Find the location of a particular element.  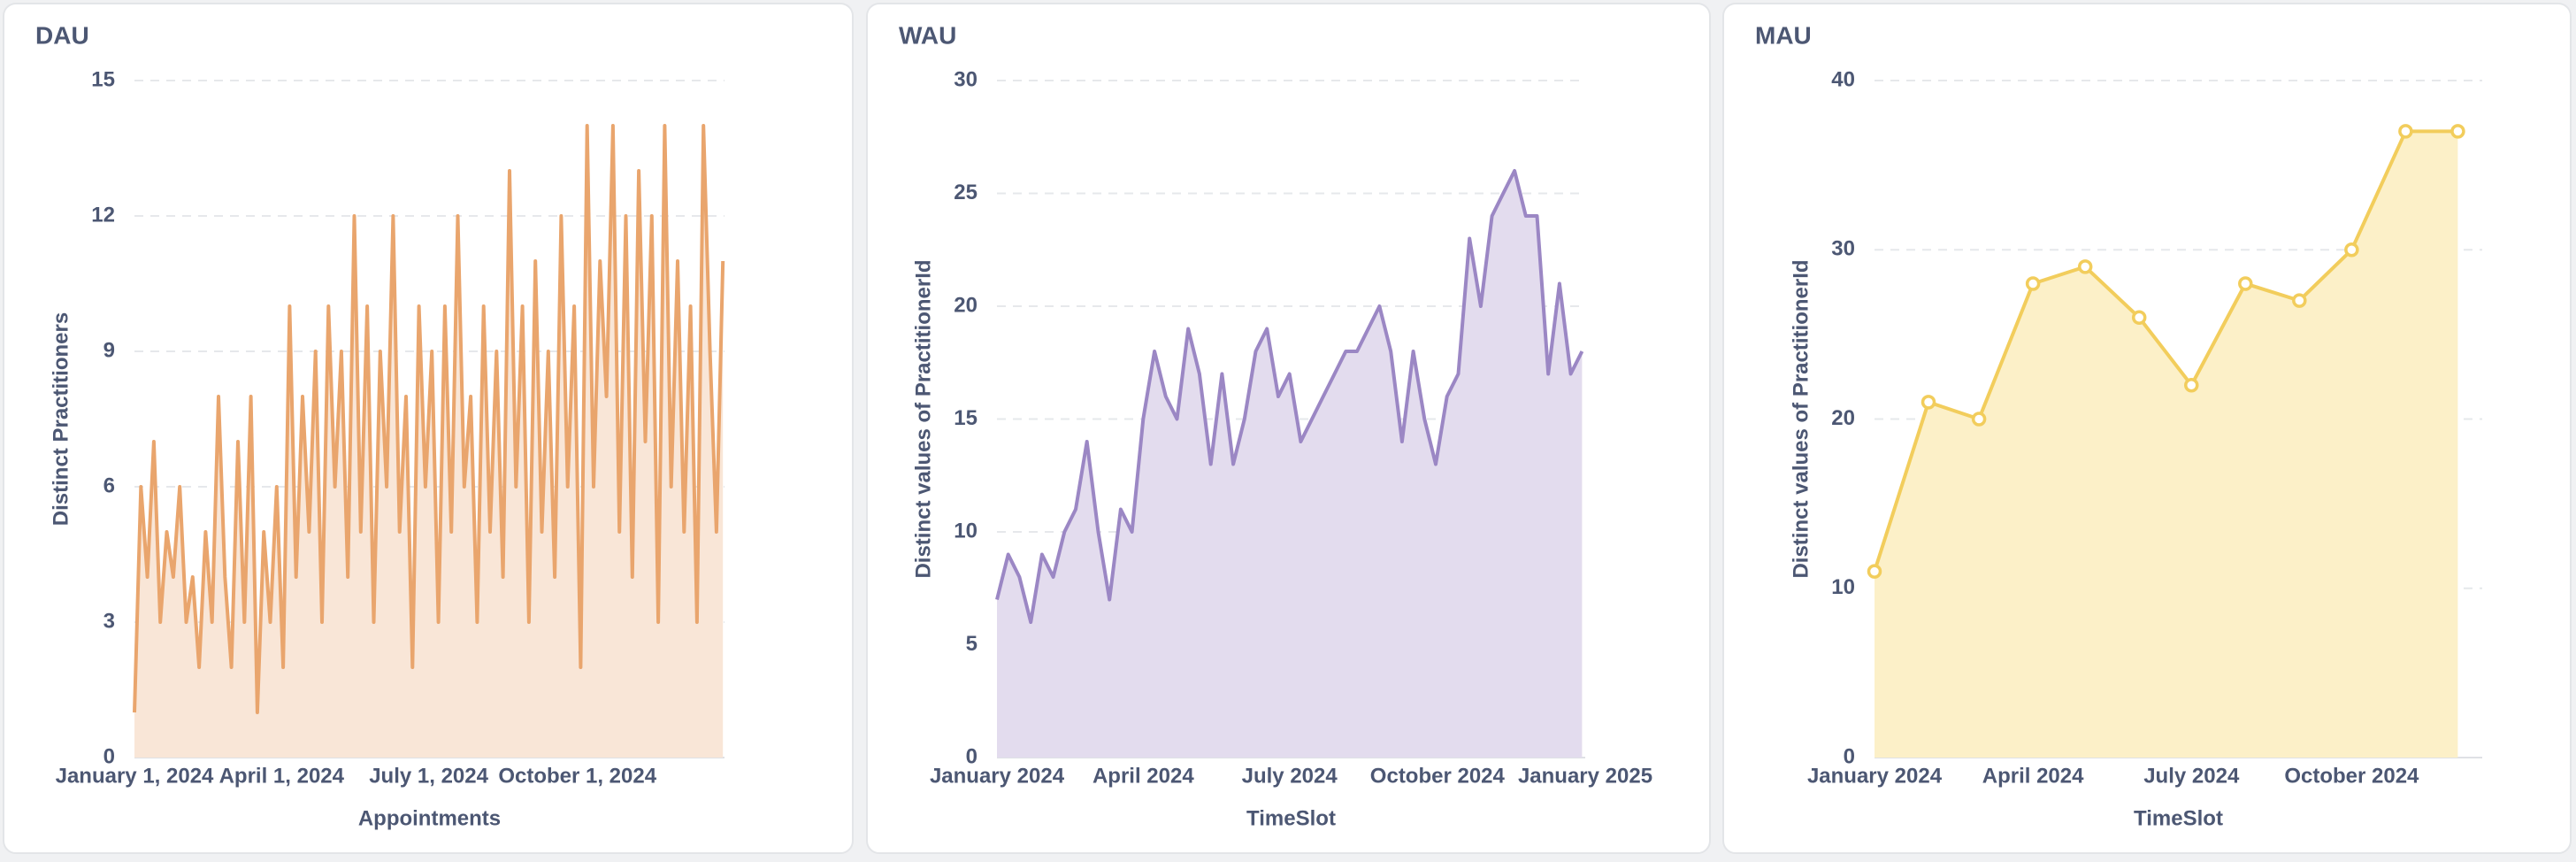

x-axis-label: Appointments is located at coordinates (429, 818).